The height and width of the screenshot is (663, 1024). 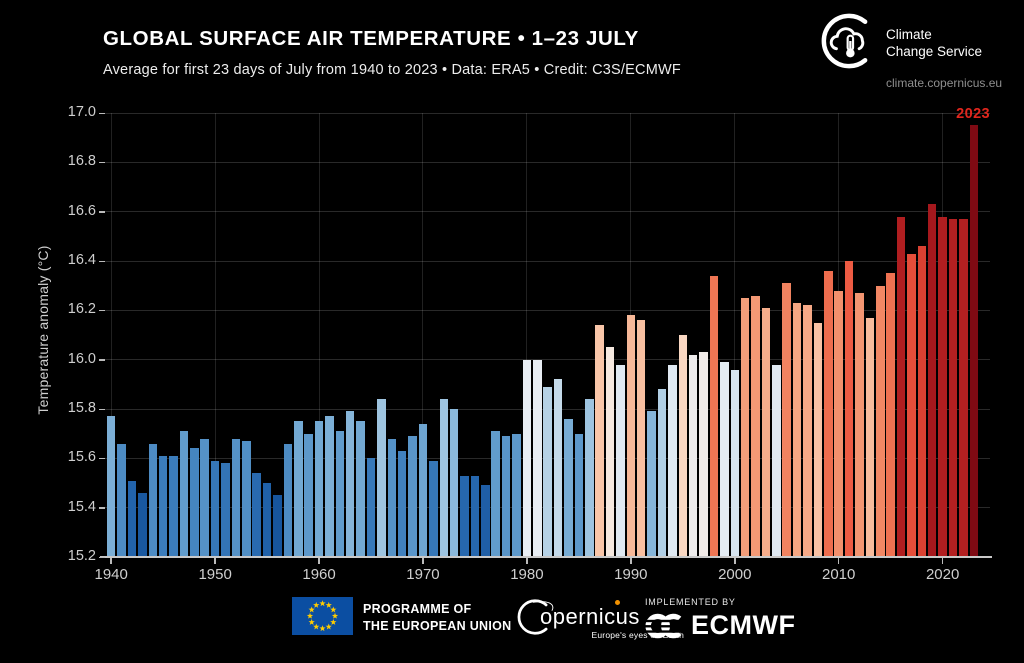 What do you see at coordinates (173, 506) in the screenshot?
I see `bar-1946` at bounding box center [173, 506].